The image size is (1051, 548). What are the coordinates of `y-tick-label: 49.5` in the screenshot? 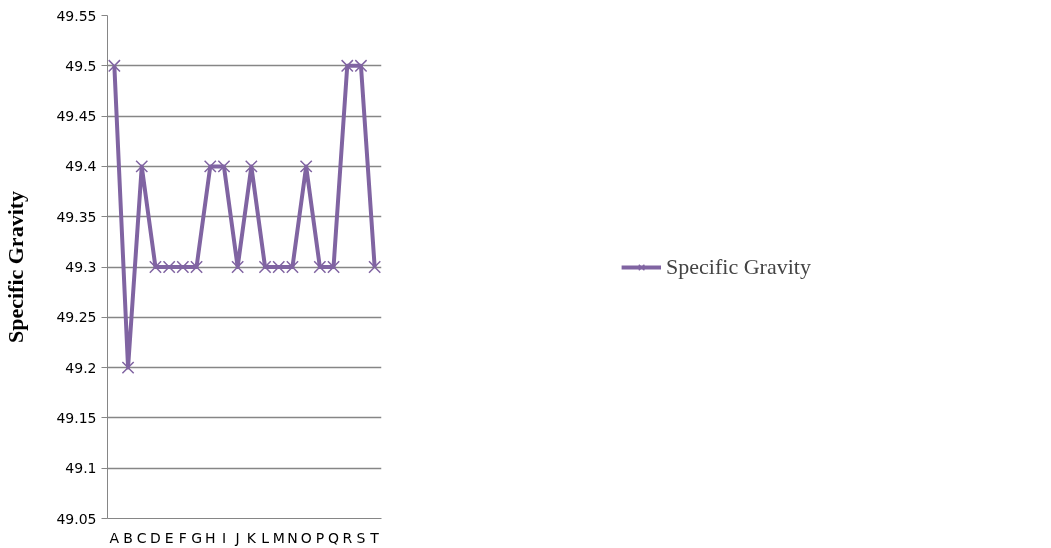 It's located at (81, 65).